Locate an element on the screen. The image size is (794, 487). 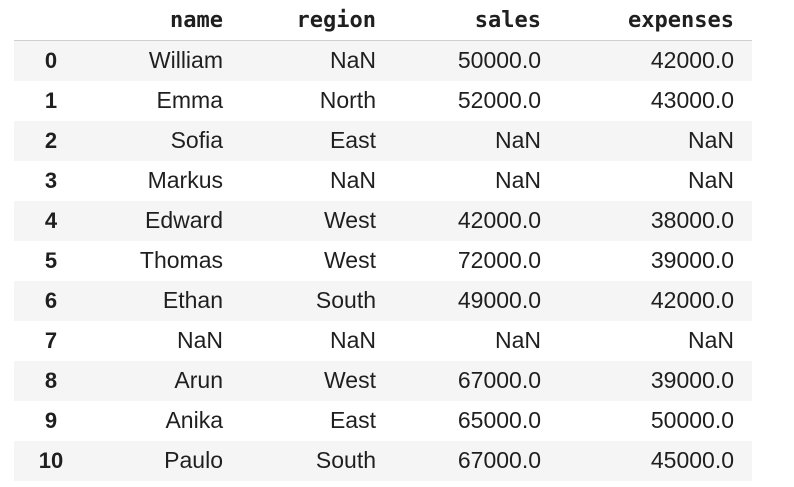
cell-name: Thomas is located at coordinates (181, 260).